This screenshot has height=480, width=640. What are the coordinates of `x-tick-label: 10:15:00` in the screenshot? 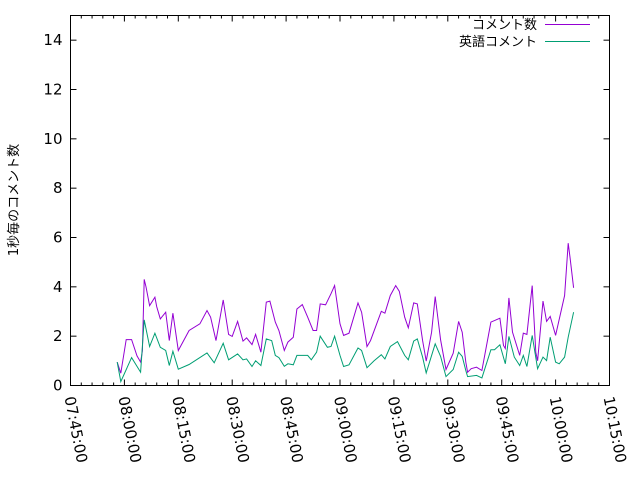 It's located at (615, 430).